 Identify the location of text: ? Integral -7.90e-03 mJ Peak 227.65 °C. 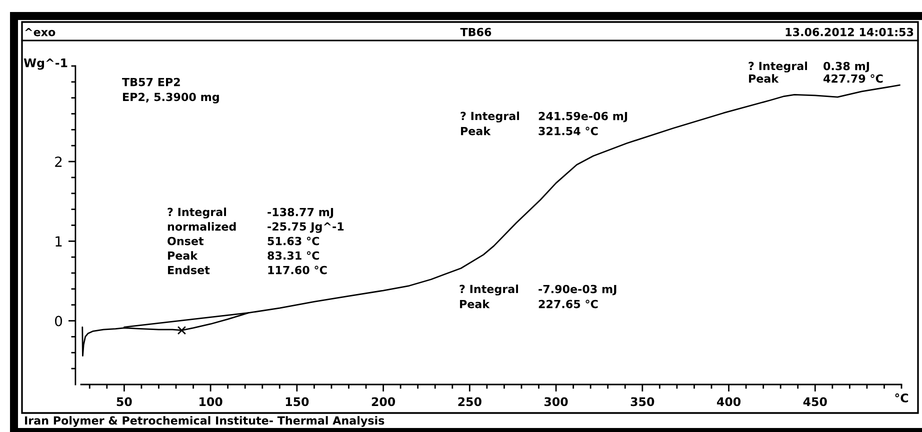
(538, 296).